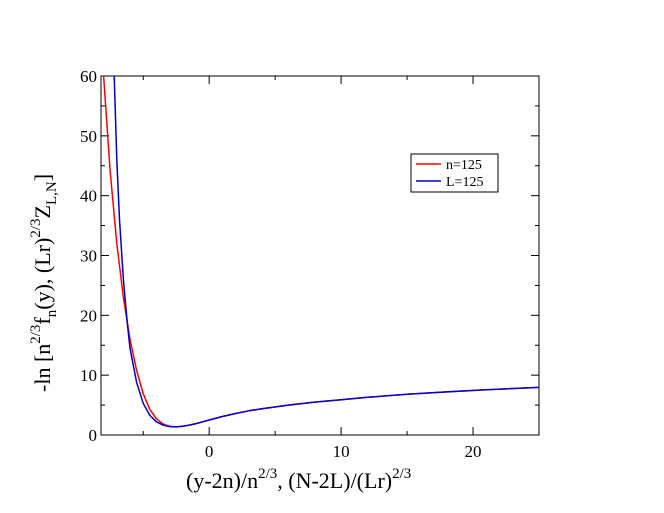 This screenshot has height=513, width=664. What do you see at coordinates (401, 474) in the screenshot?
I see `x-axis-title-part2-sup: 2/3` at bounding box center [401, 474].